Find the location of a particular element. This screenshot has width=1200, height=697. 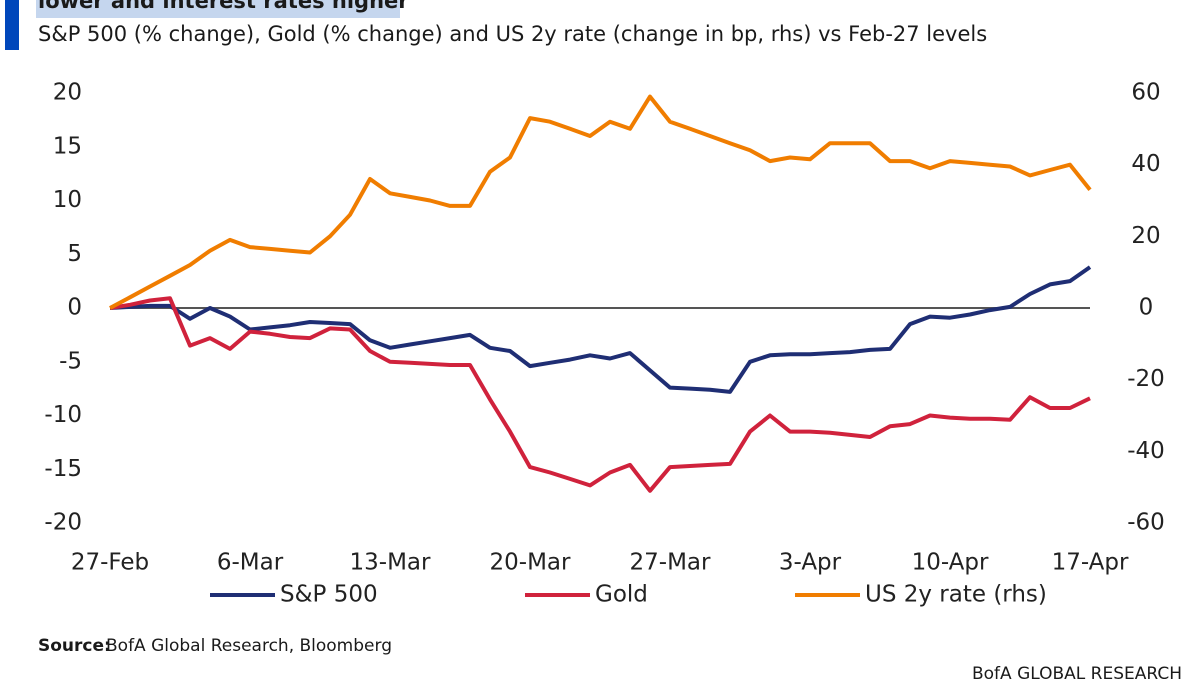

y2-tick-label: 20 is located at coordinates (1145, 236).